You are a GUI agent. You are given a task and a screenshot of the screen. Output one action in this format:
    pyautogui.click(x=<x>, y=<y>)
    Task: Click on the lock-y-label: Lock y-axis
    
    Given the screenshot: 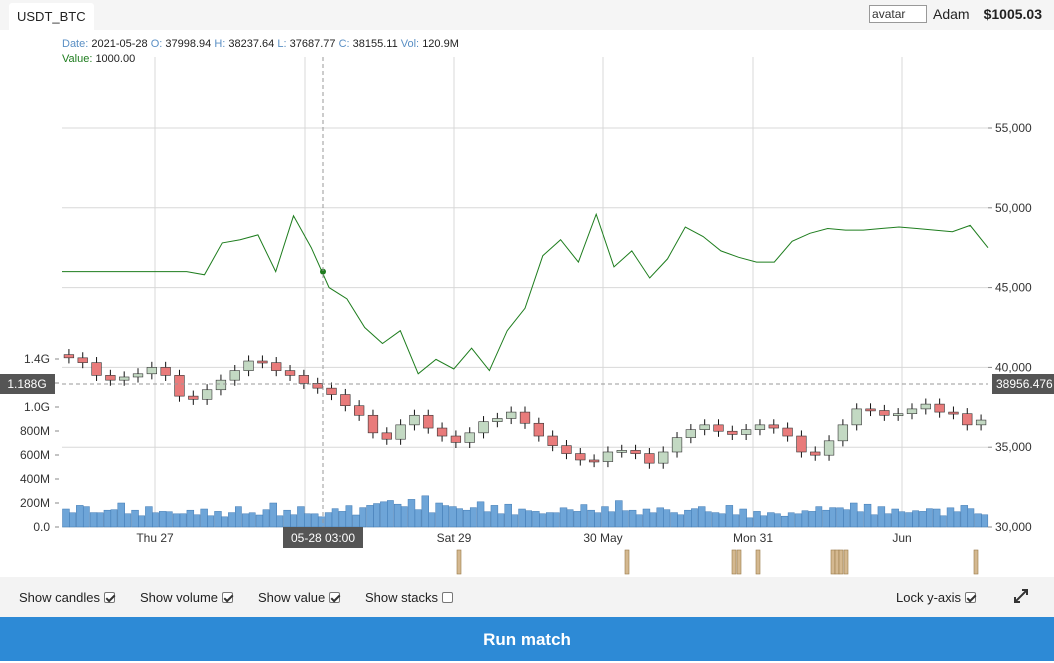 What is the action you would take?
    pyautogui.click(x=929, y=597)
    